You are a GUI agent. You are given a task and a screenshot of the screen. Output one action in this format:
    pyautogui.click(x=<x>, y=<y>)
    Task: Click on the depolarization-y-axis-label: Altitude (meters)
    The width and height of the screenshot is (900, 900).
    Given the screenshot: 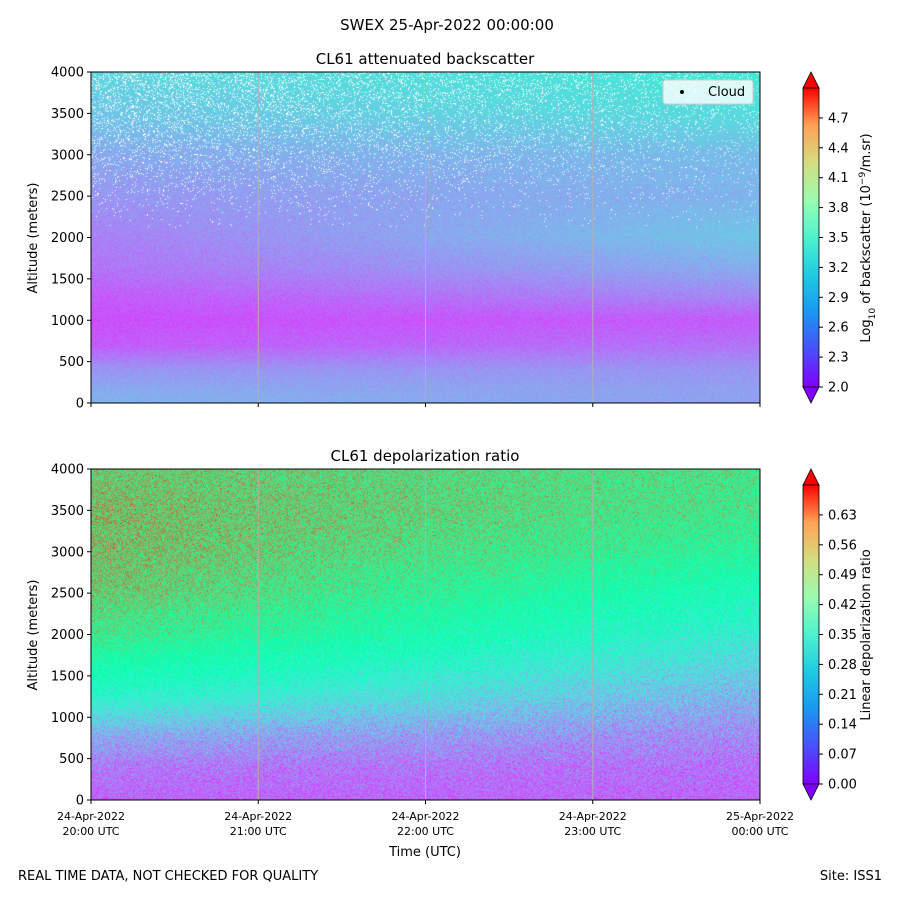 What is the action you would take?
    pyautogui.click(x=33, y=635)
    